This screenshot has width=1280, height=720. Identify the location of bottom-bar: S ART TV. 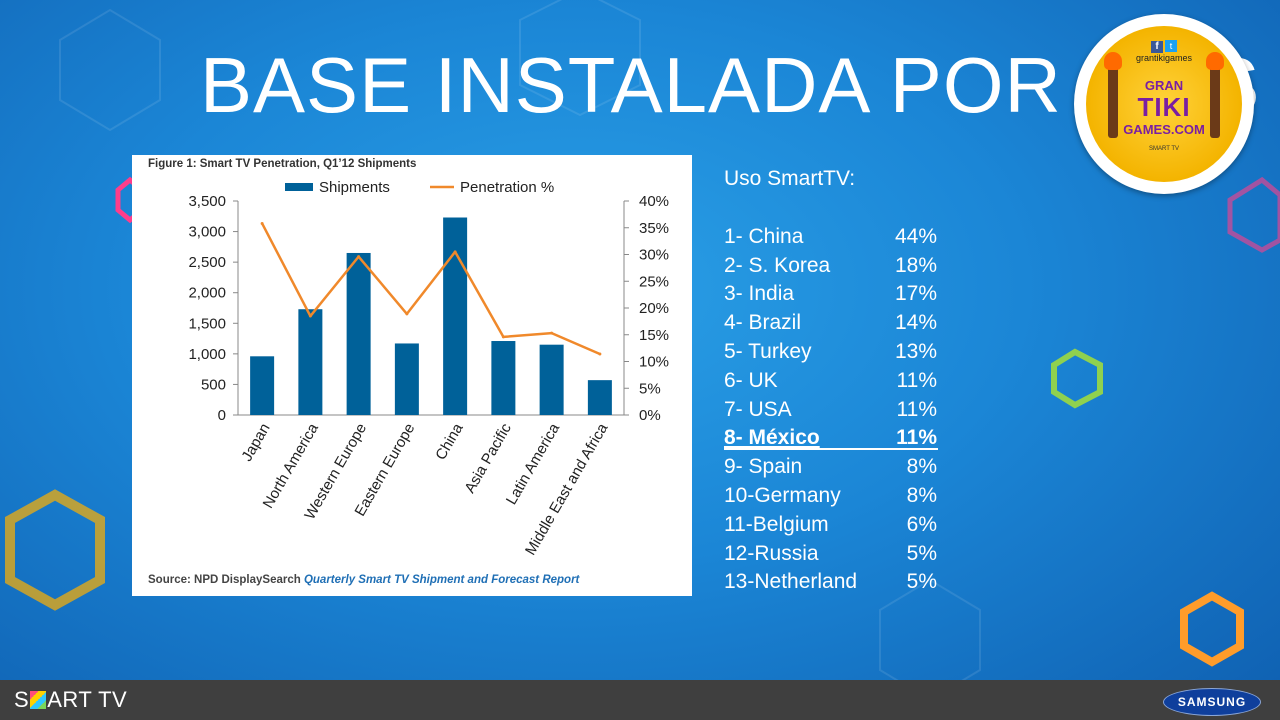
(640, 700).